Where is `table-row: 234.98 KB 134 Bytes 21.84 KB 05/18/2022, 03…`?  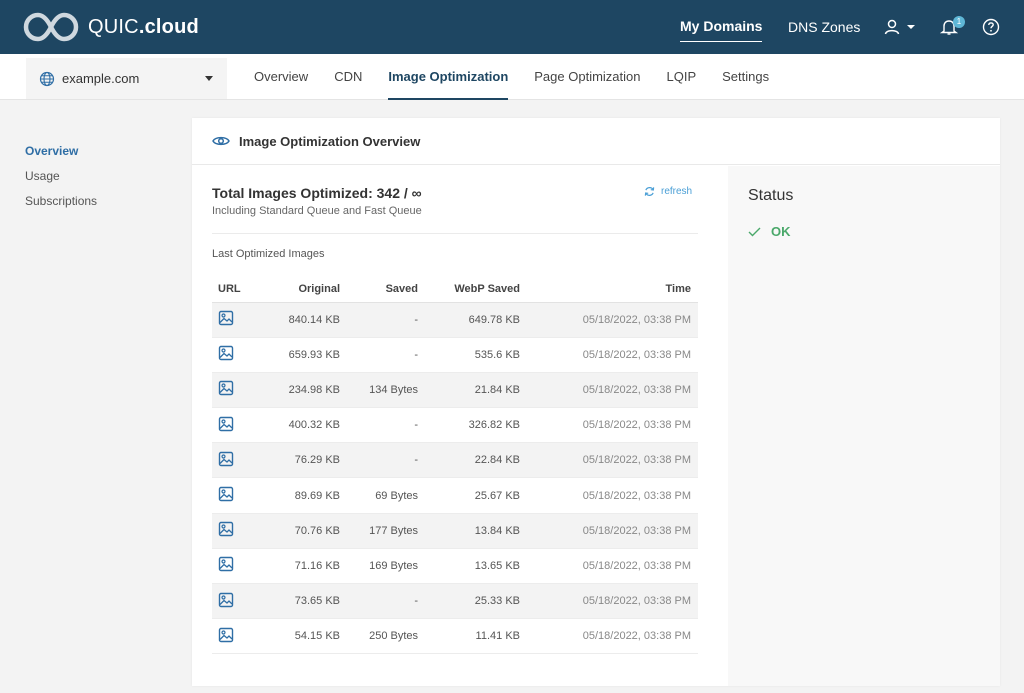 table-row: 234.98 KB 134 Bytes 21.84 KB 05/18/2022, 03… is located at coordinates (455, 390).